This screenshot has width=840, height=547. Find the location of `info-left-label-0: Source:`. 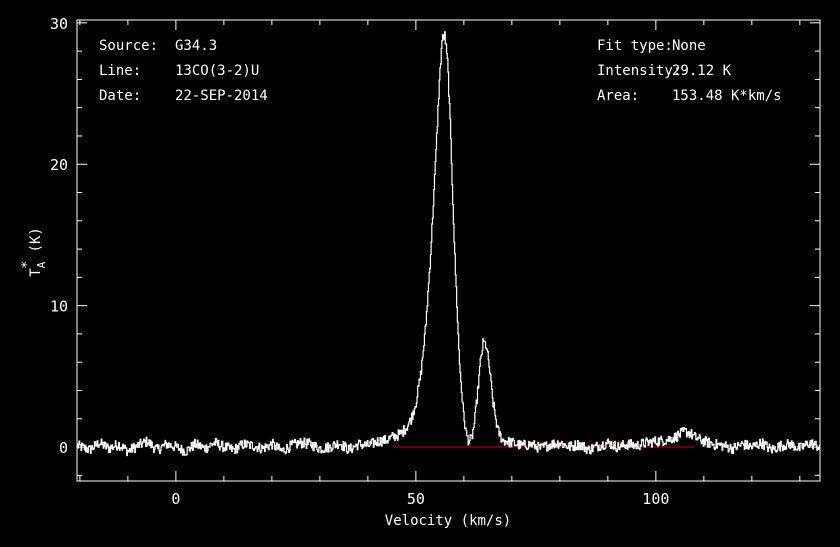

info-left-label-0: Source: is located at coordinates (128, 46).